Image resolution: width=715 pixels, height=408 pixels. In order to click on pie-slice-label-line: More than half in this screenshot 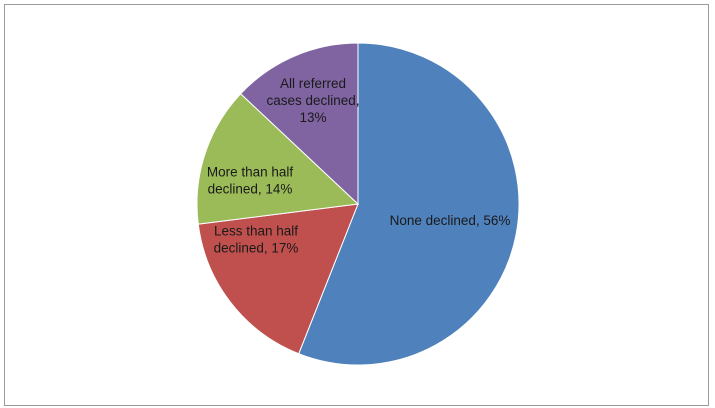, I will do `click(250, 172)`.